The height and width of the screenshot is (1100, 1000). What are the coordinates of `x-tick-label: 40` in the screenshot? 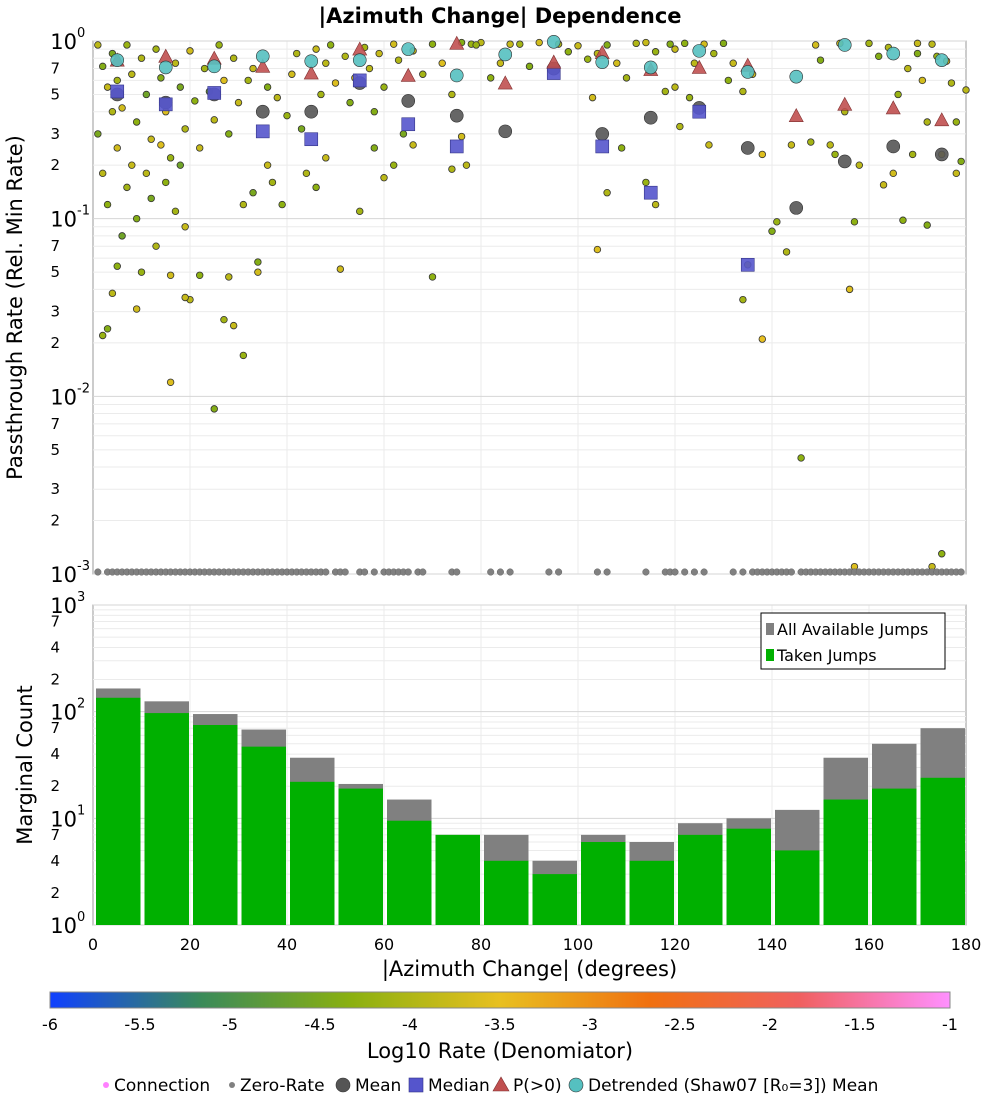 It's located at (287, 944).